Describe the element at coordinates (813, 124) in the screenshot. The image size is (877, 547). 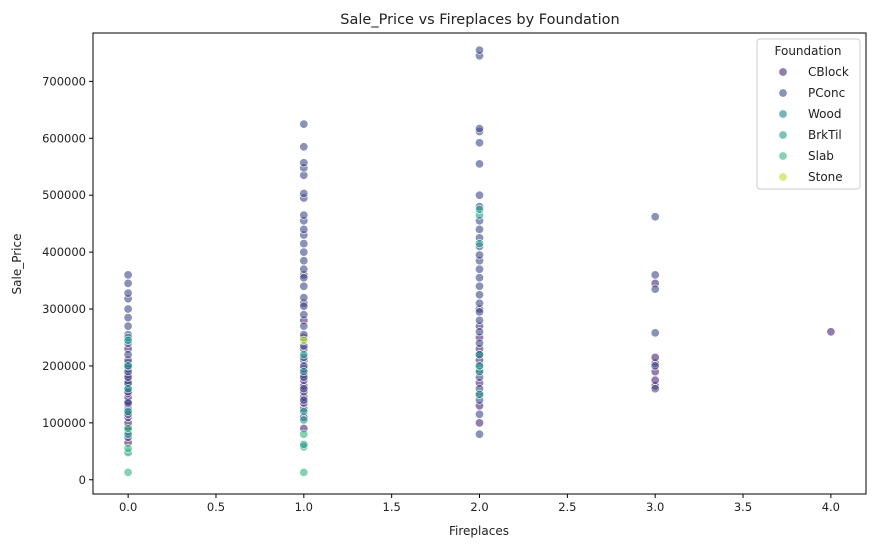
I see `legend-entries: CBlock PConc Wood BrkTil Slab Stone` at that location.